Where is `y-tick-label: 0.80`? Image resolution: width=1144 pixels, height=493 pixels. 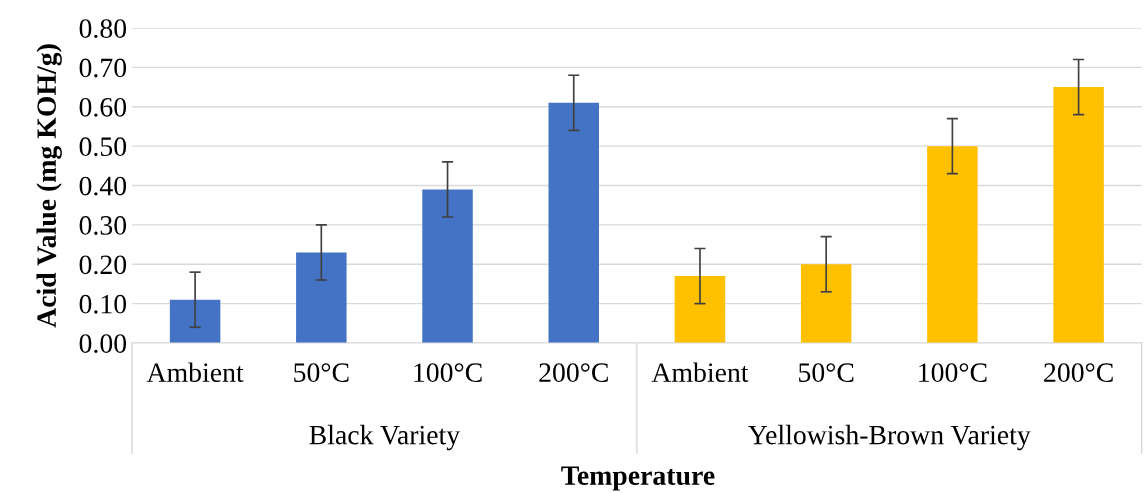 y-tick-label: 0.80 is located at coordinates (103, 29).